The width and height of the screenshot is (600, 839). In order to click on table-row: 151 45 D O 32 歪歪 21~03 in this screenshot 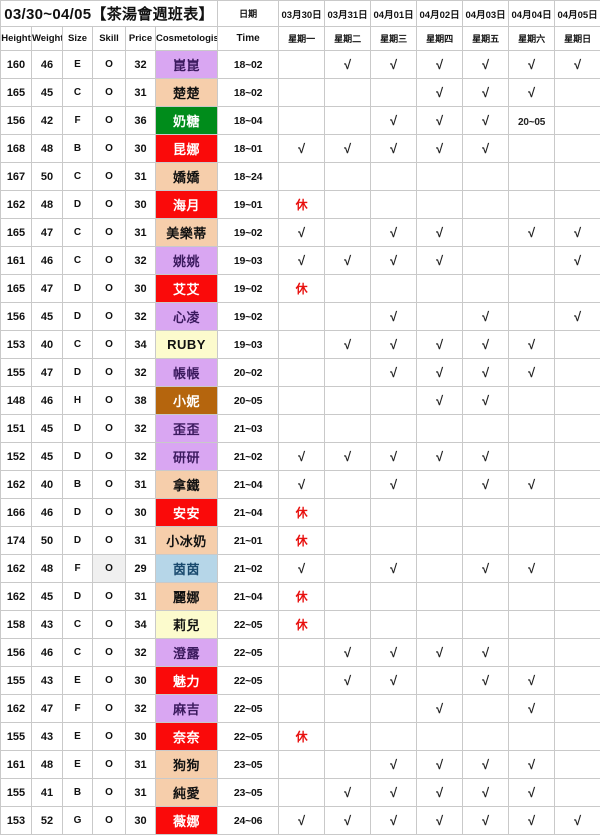, I will do `click(300, 428)`.